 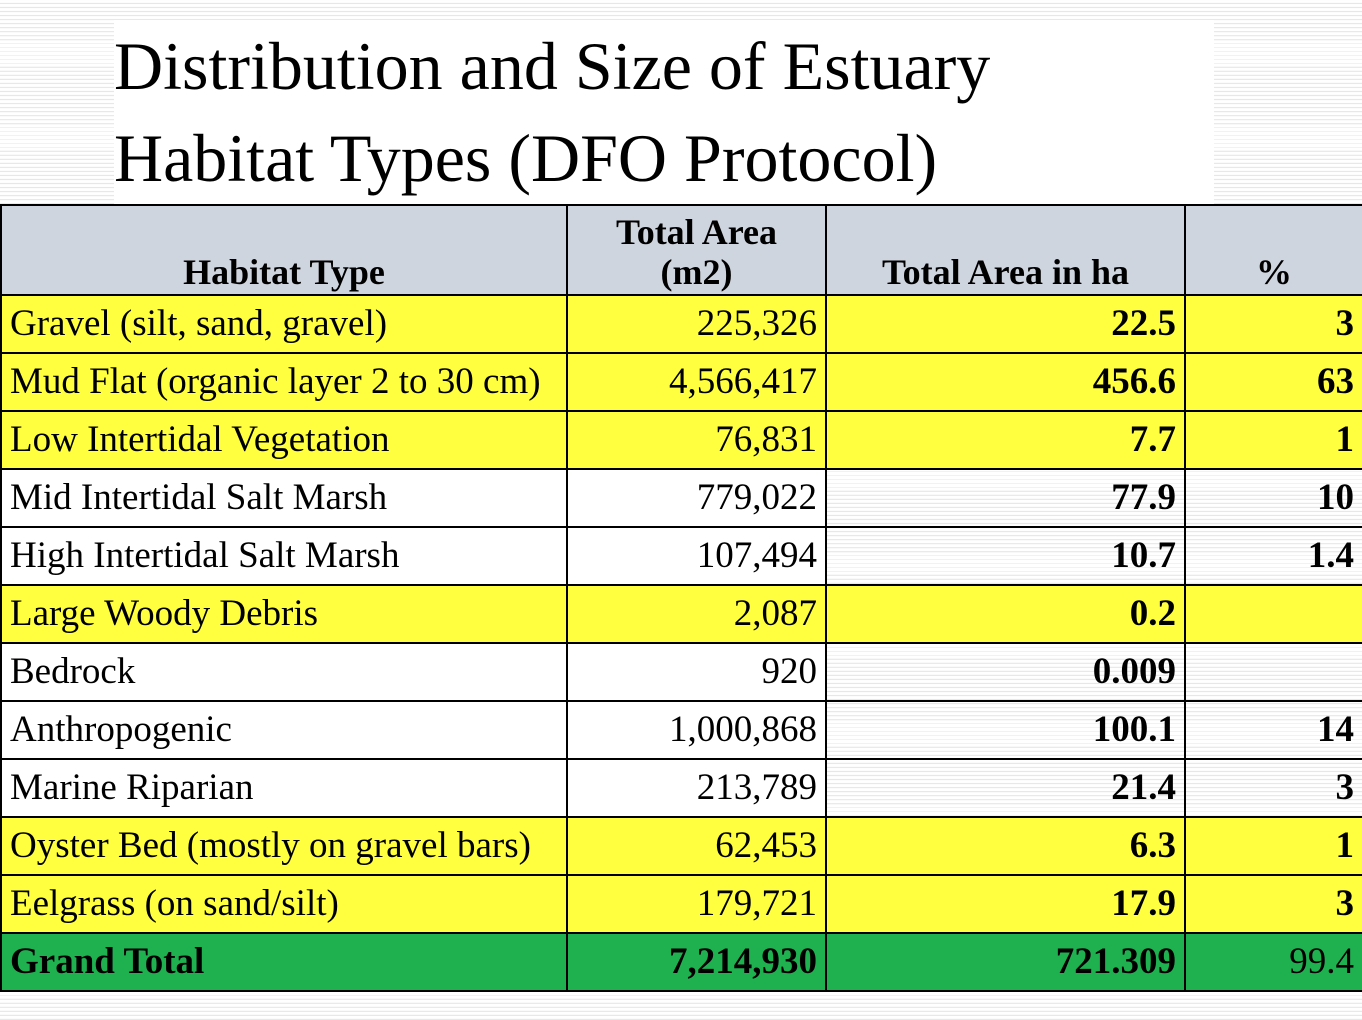 I want to click on table-row: Large Woody Debris 2,087 0.2, so click(x=681, y=614).